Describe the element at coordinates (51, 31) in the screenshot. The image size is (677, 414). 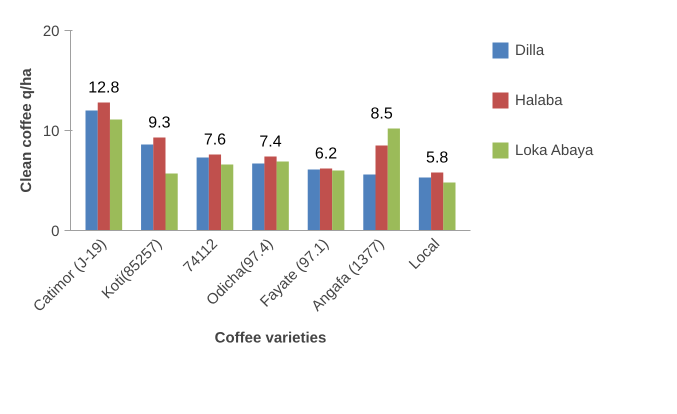
I see `y-tick-label: 20` at that location.